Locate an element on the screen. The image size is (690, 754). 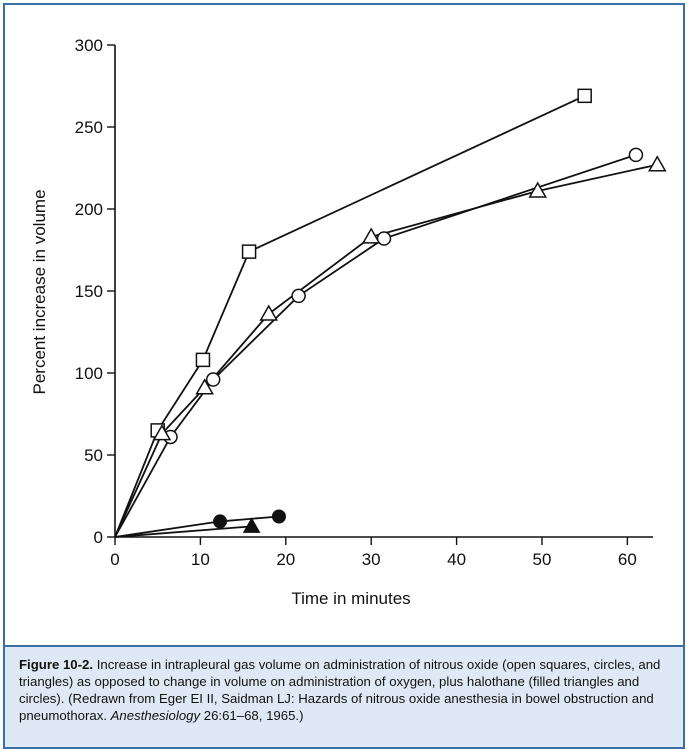
x-tick-label: 10 is located at coordinates (200, 559).